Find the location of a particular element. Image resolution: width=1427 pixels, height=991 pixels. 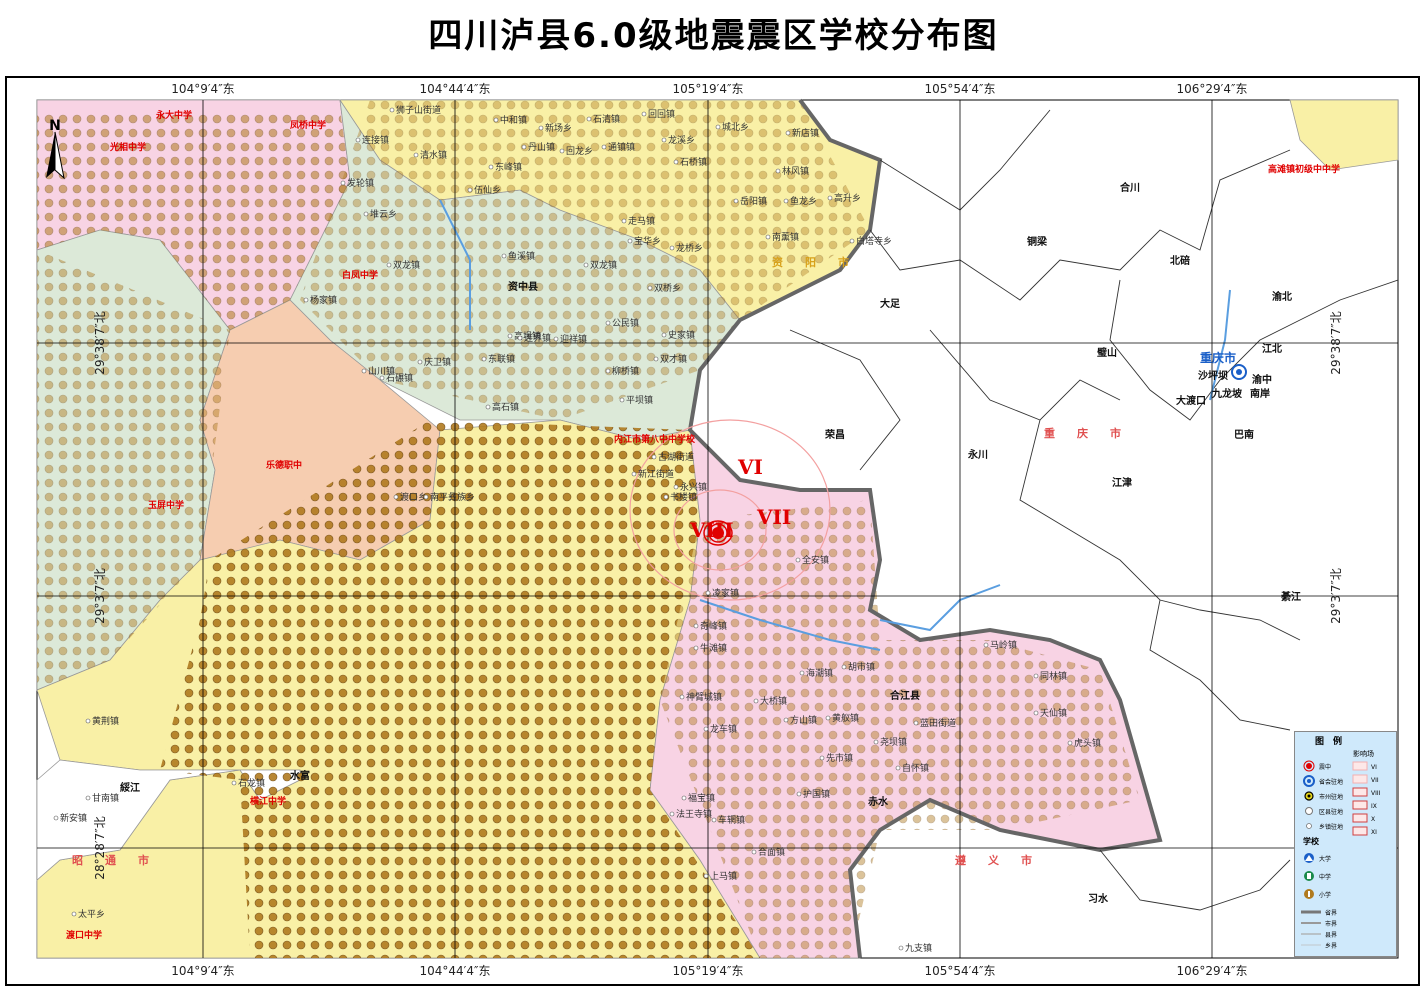

place-hejiang: 合江县 is located at coordinates (904, 695).